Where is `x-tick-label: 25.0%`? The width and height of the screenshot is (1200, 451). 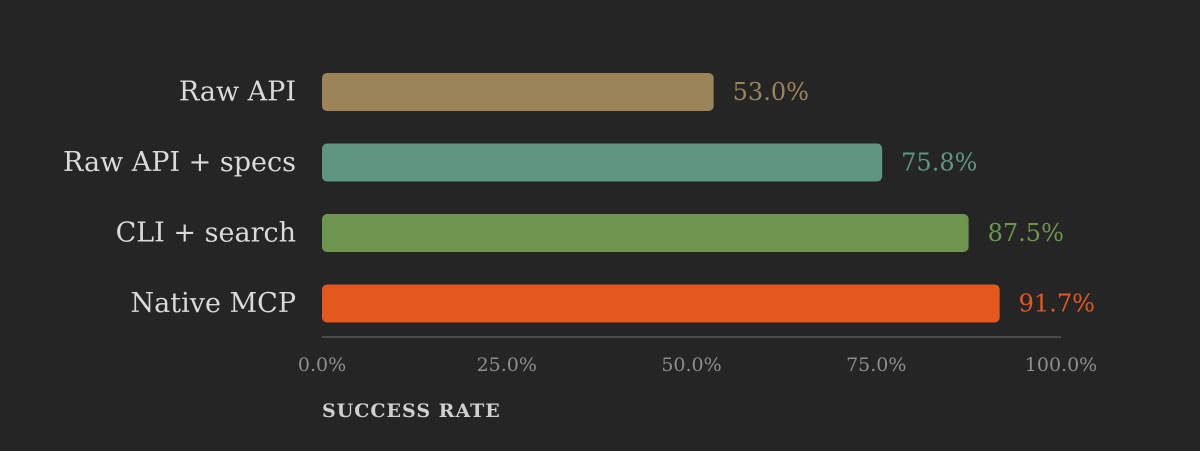
x-tick-label: 25.0% is located at coordinates (507, 365).